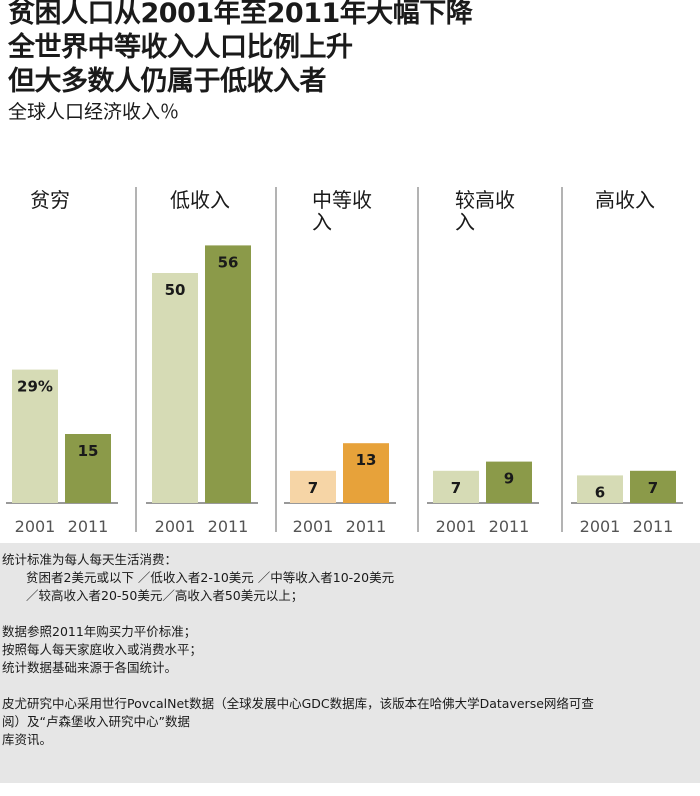  What do you see at coordinates (99, 631) in the screenshot?
I see `data-note-1: 数据参照2011年购买力平价标准；` at bounding box center [99, 631].